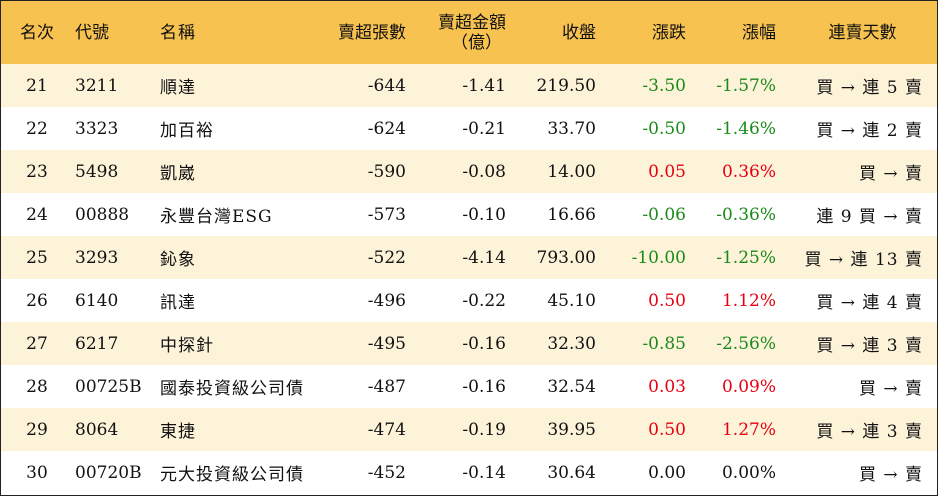 The width and height of the screenshot is (938, 496). Describe the element at coordinates (748, 429) in the screenshot. I see `cell-change-pct: 1.27%` at that location.